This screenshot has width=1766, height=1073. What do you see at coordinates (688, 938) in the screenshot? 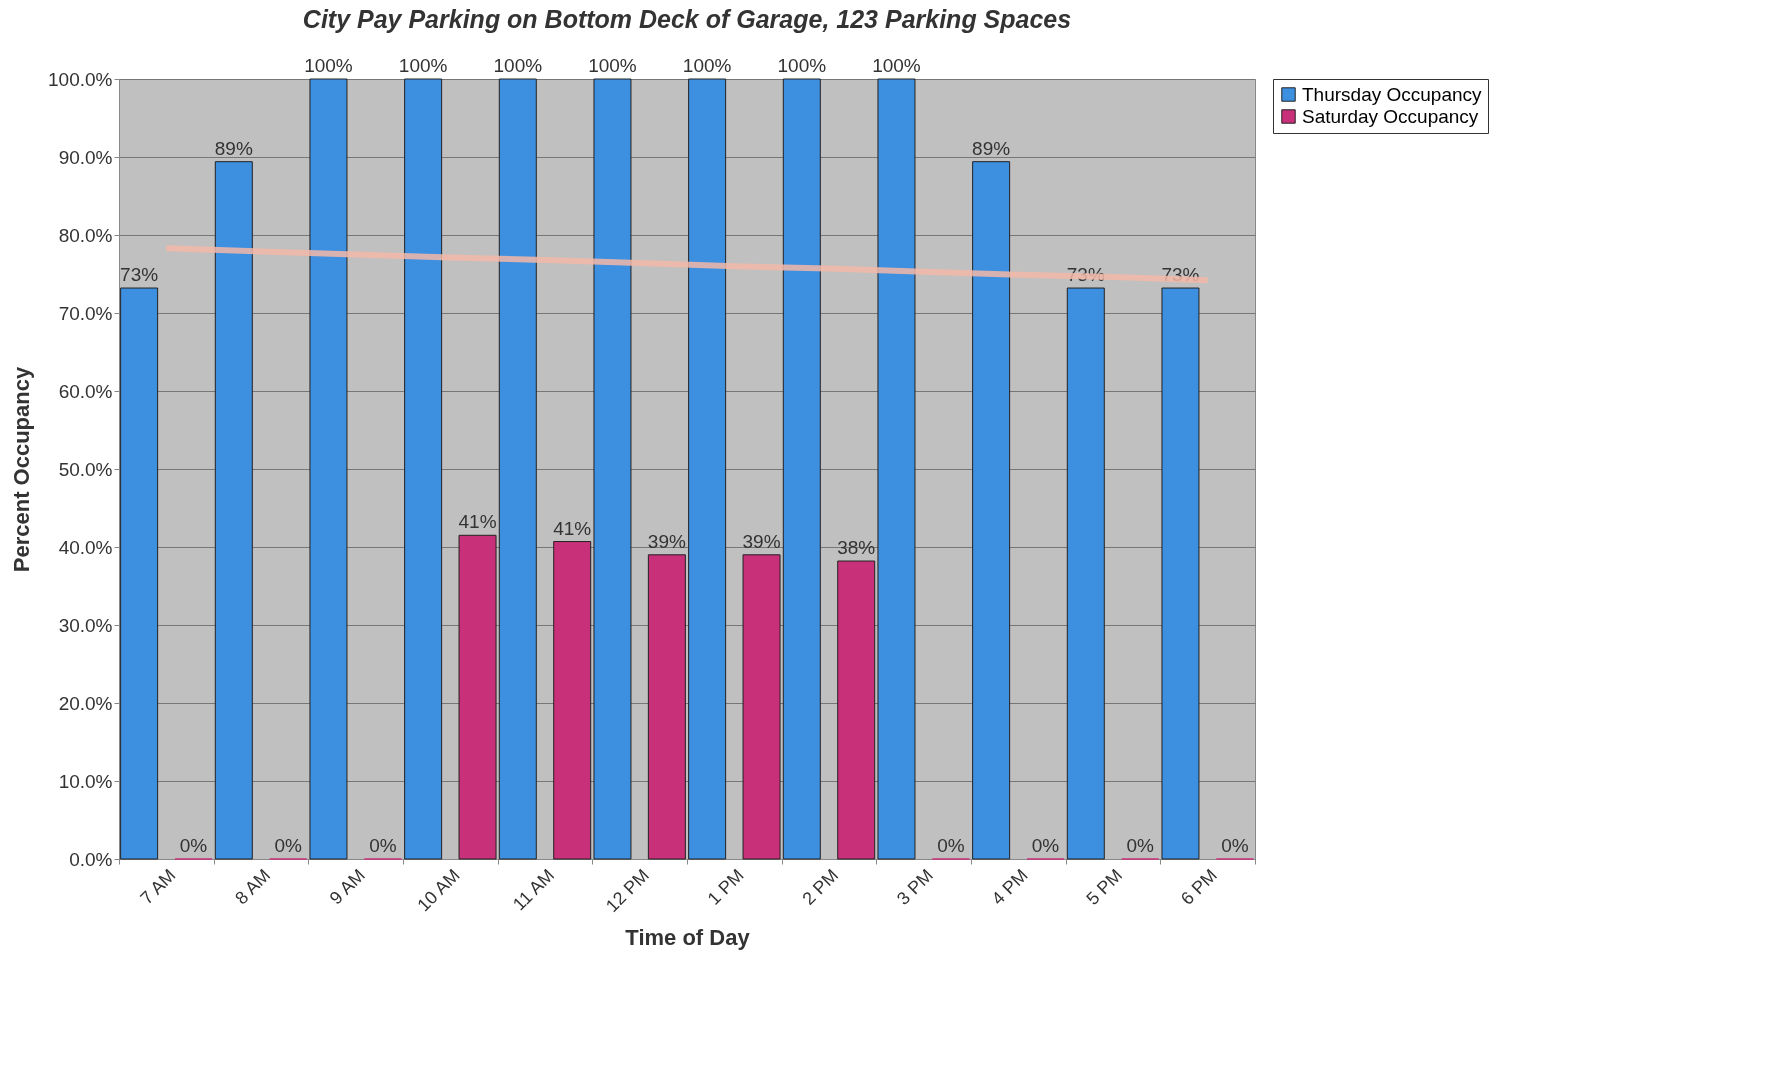
I see `x-axis-title: Time of Day` at bounding box center [688, 938].